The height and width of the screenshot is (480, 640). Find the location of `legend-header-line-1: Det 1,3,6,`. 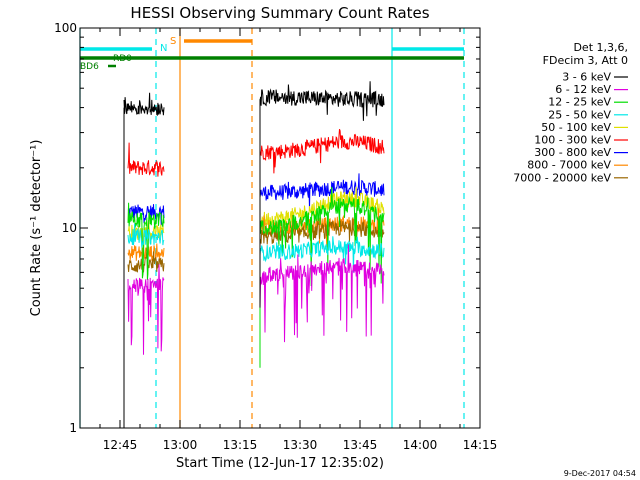

legend-header-line-1: Det 1,3,6, is located at coordinates (600, 47).